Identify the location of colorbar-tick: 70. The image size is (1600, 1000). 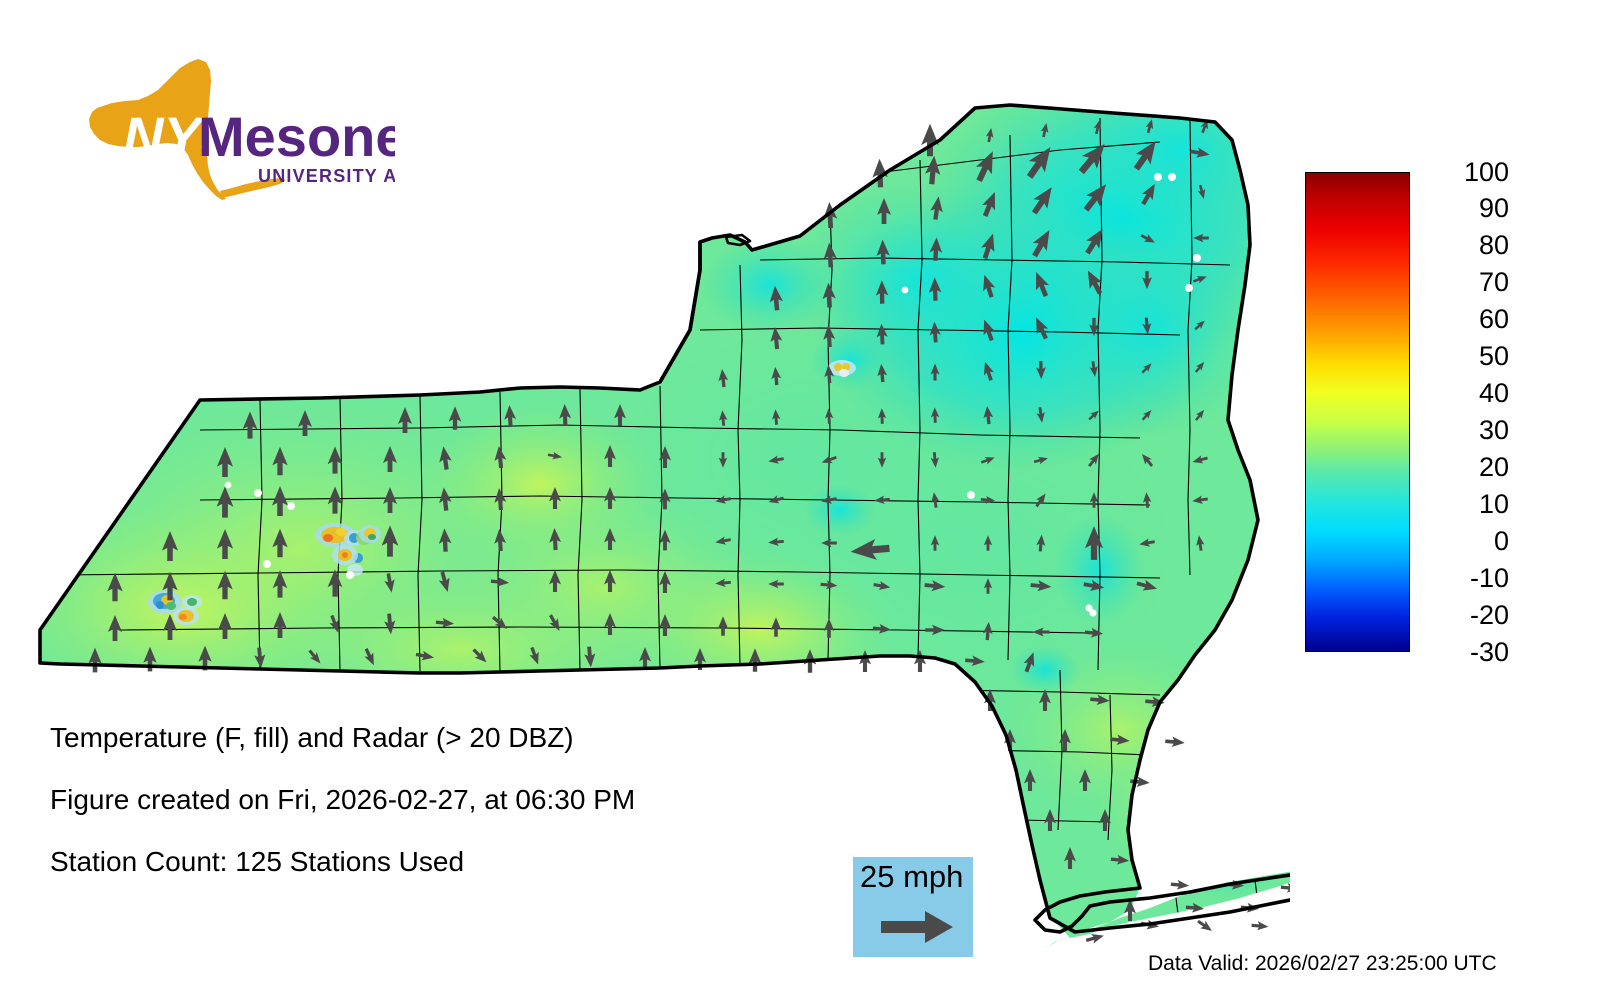
(1493, 282).